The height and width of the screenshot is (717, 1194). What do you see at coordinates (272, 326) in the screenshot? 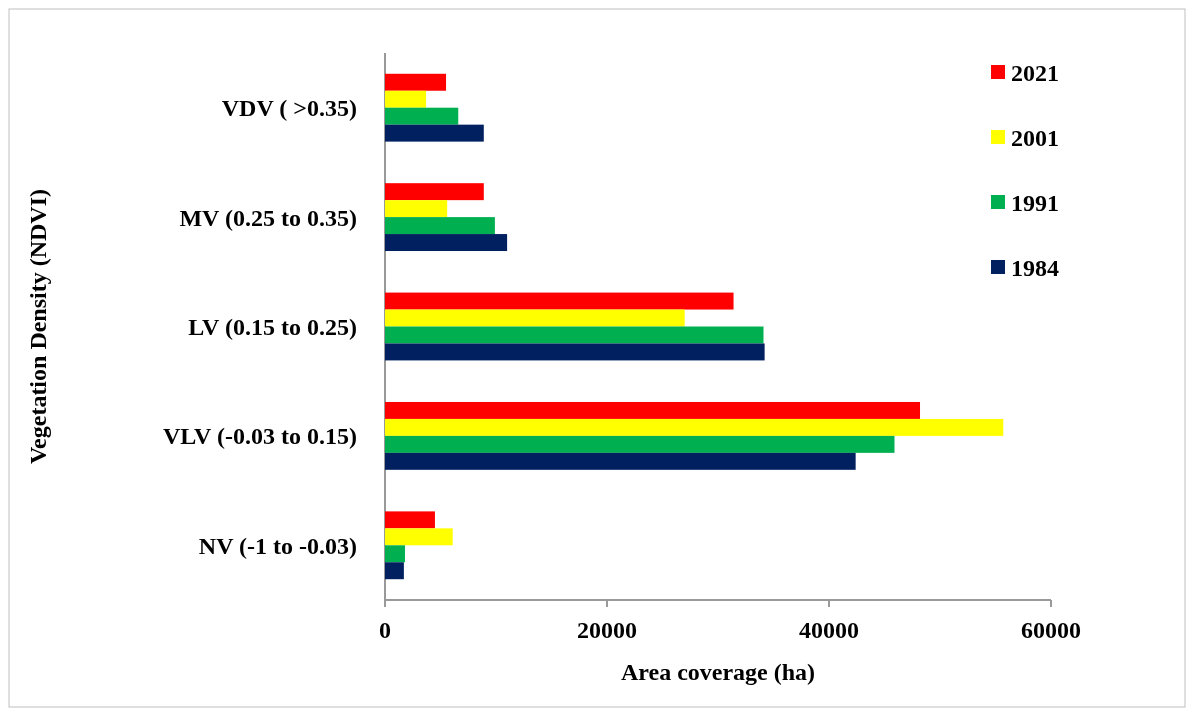
I see `y-tick-label: LV (0.15 to 0.25)` at bounding box center [272, 326].